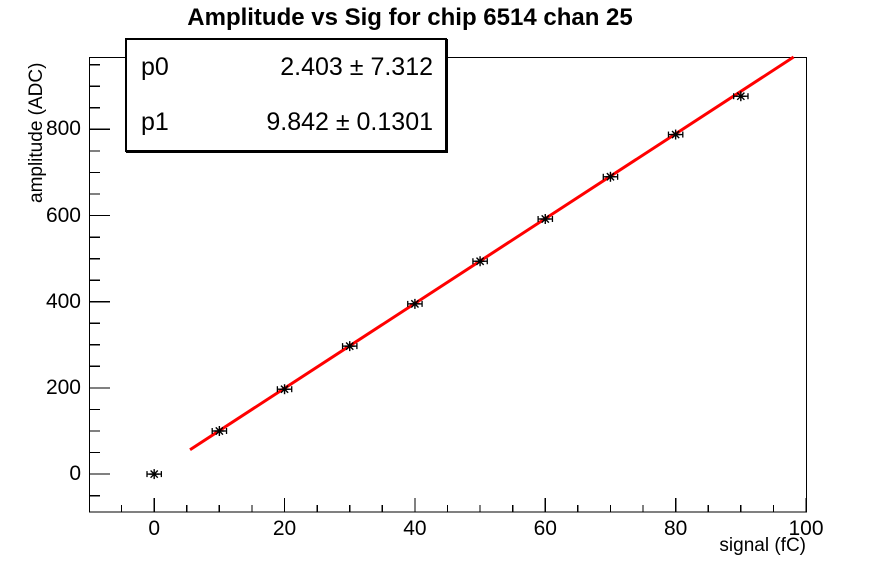 The image size is (896, 572). I want to click on x-tick-label: 80, so click(675, 528).